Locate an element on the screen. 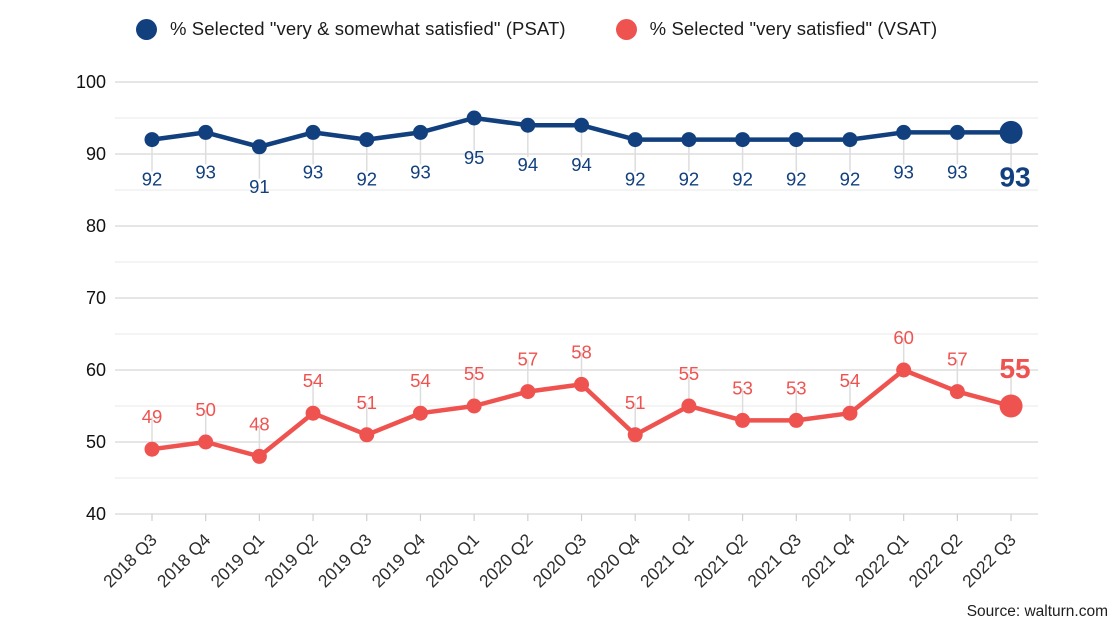  x-axis-tick-label: 2021 Q2 is located at coordinates (721, 561).